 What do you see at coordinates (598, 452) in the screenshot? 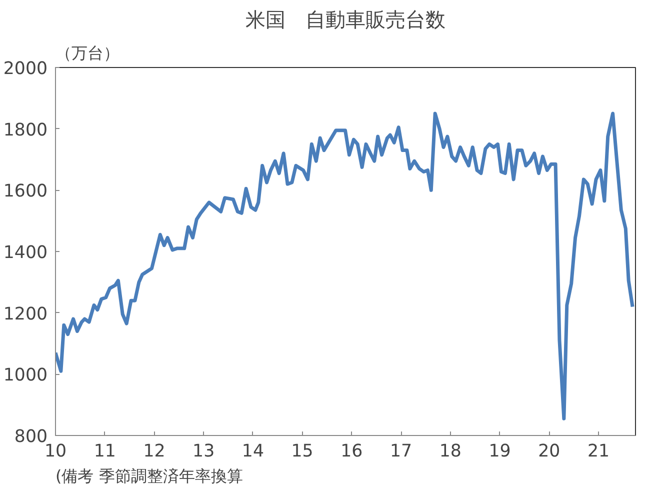
I see `x-tick-label: 21` at bounding box center [598, 452].